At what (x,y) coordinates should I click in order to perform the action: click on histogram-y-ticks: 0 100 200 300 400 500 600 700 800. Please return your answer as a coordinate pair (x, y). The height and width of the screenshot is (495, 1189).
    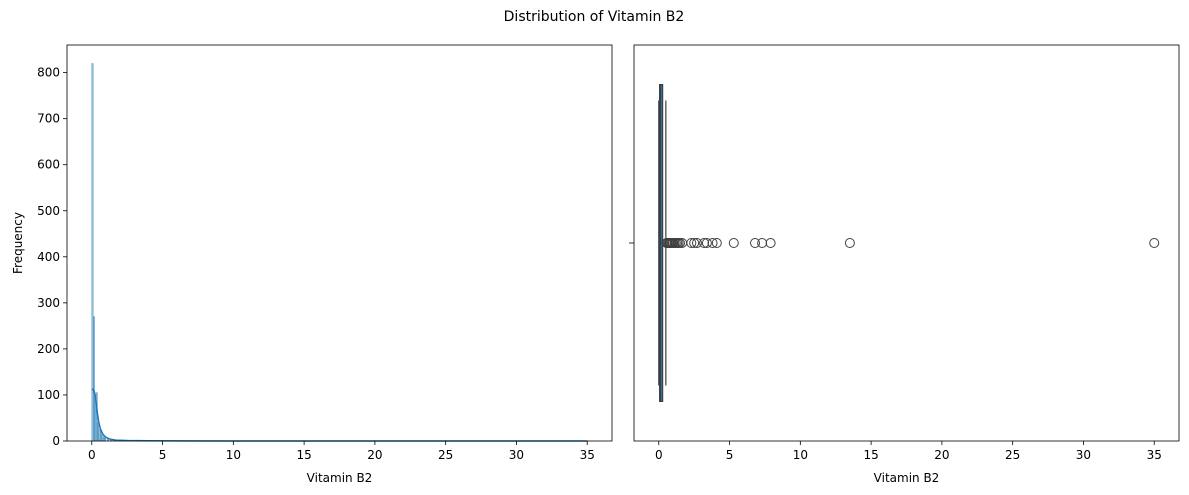
    Looking at the image, I should click on (52, 257).